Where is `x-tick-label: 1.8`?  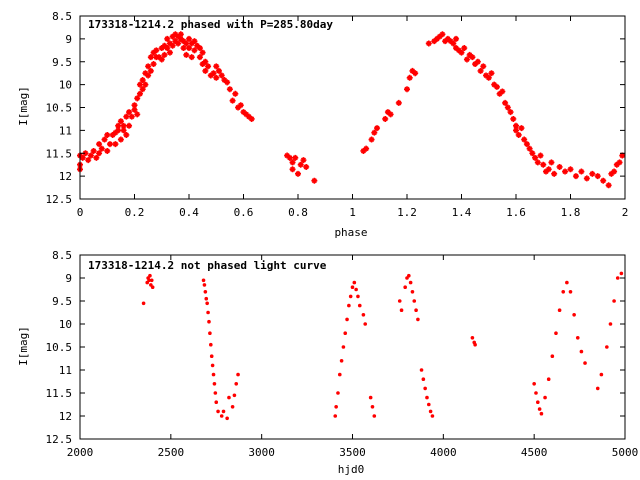
x-tick-label: 1.8 is located at coordinates (571, 212).